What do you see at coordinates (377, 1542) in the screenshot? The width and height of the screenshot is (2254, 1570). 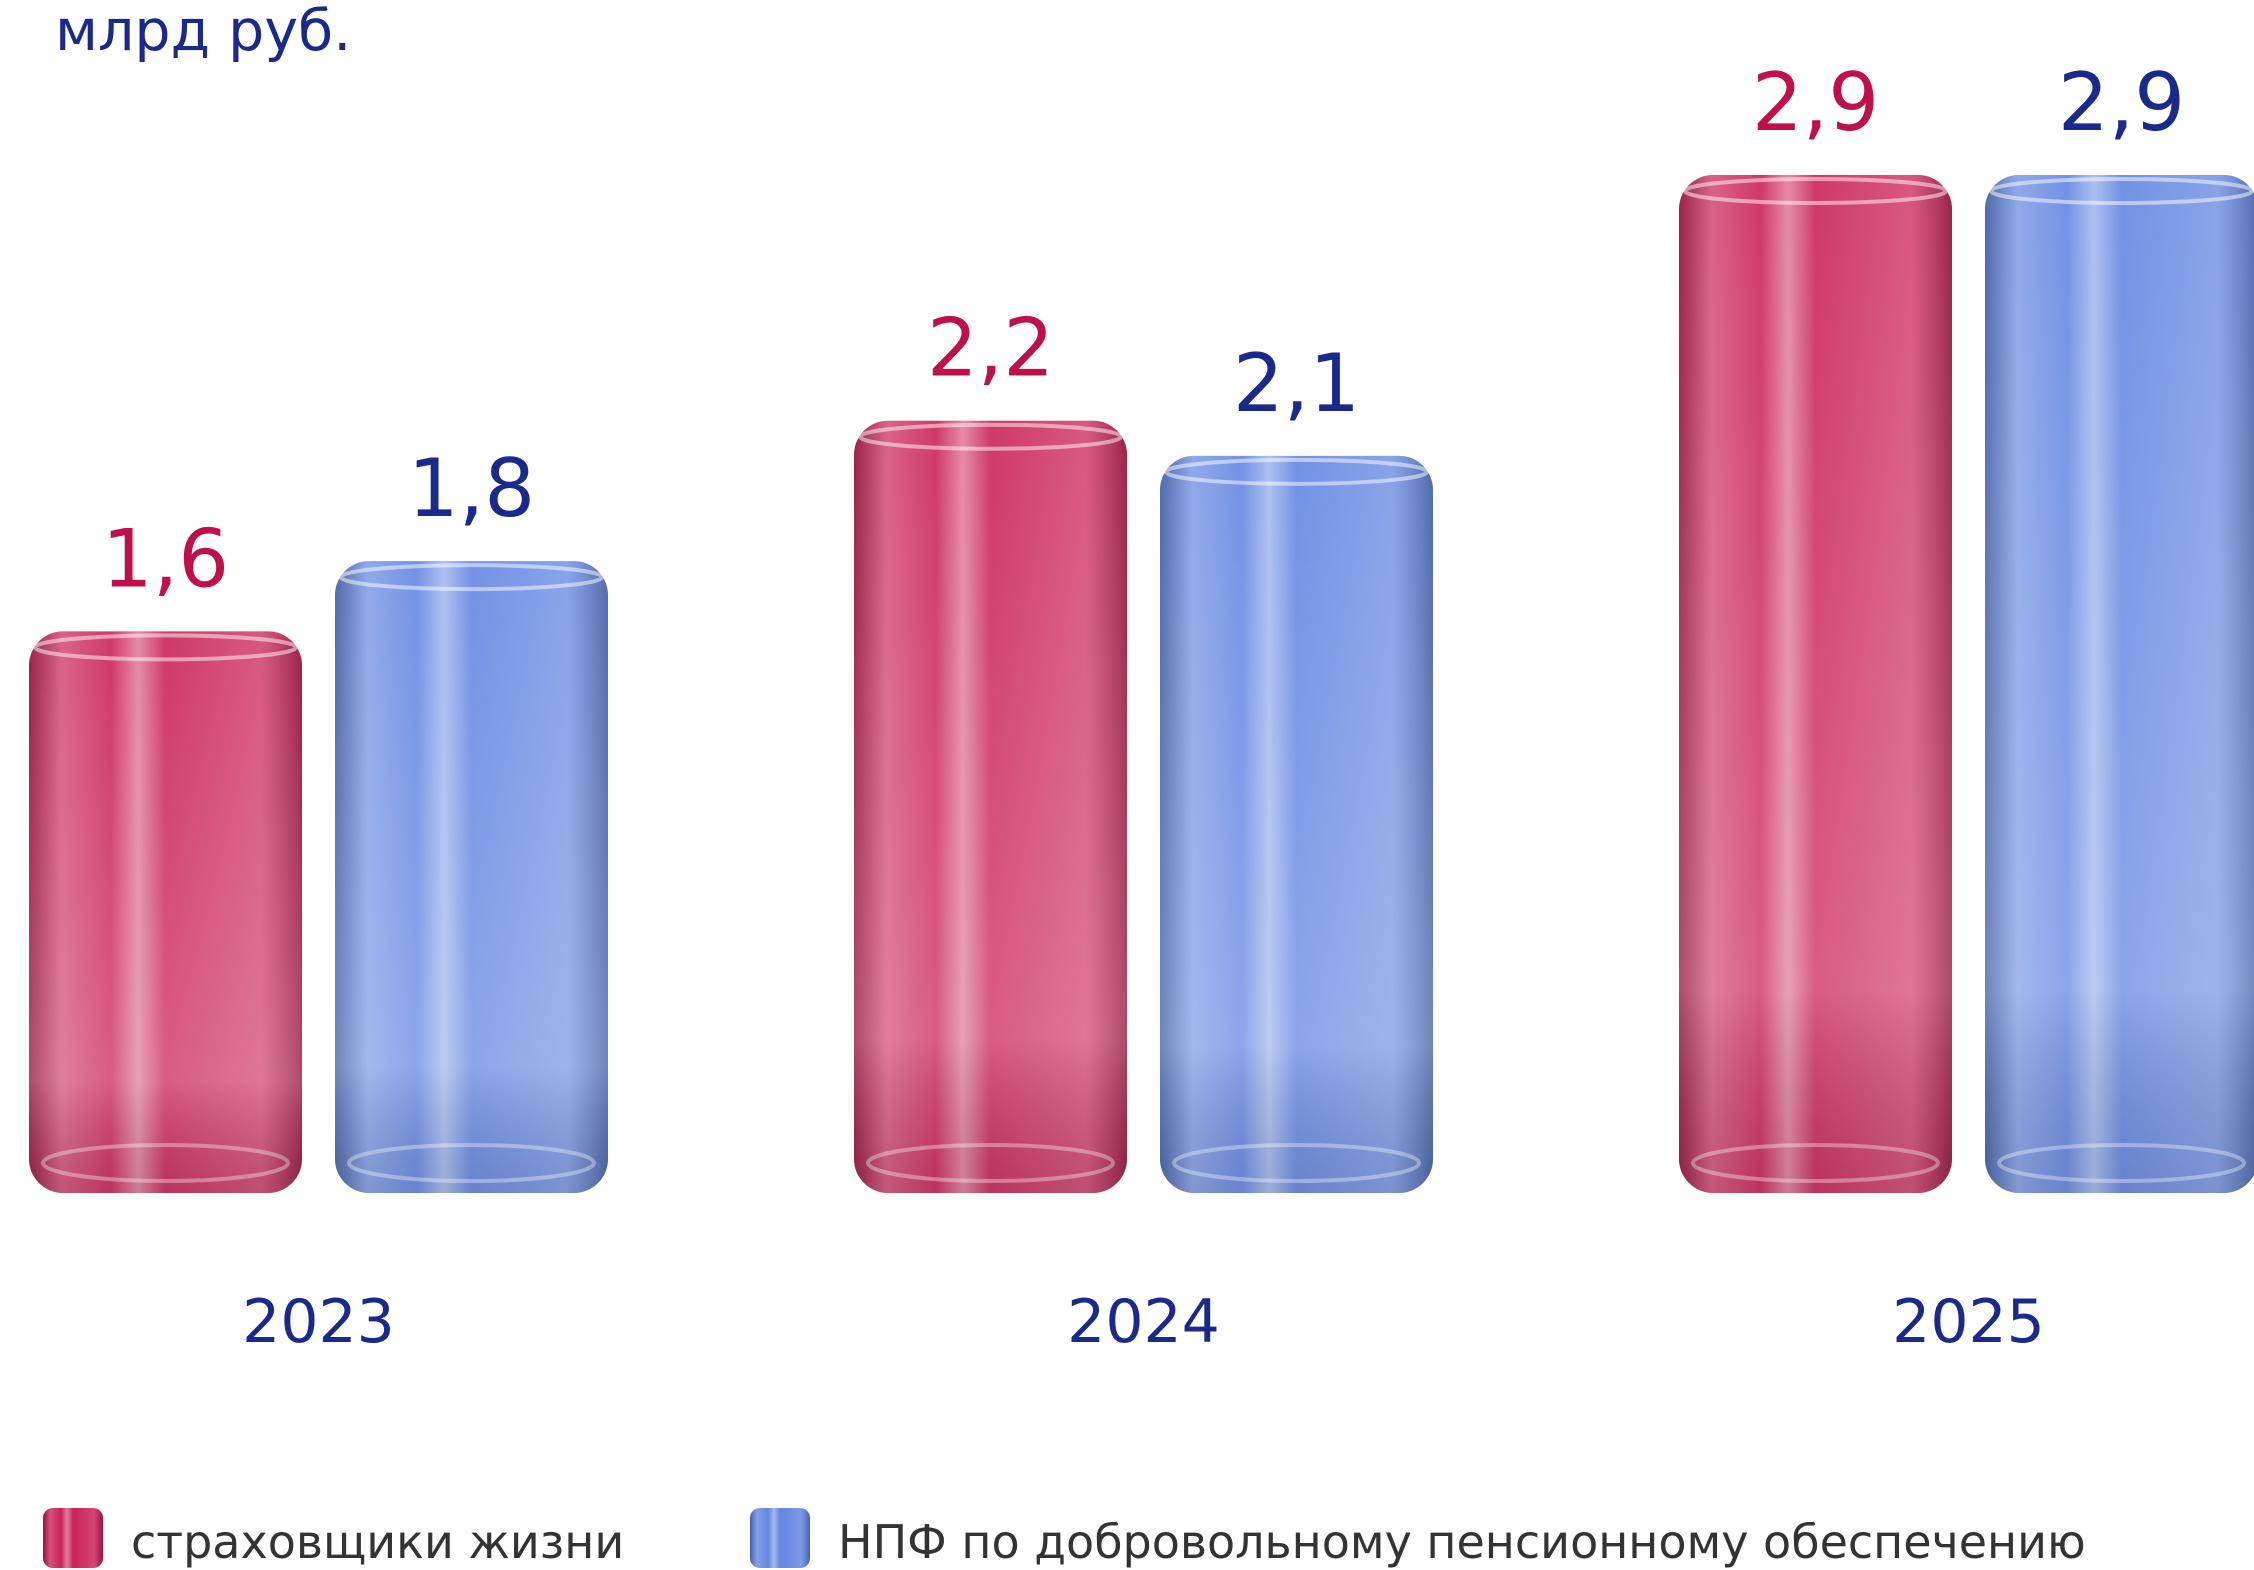 I see `legend-label: страховщики жизни` at bounding box center [377, 1542].